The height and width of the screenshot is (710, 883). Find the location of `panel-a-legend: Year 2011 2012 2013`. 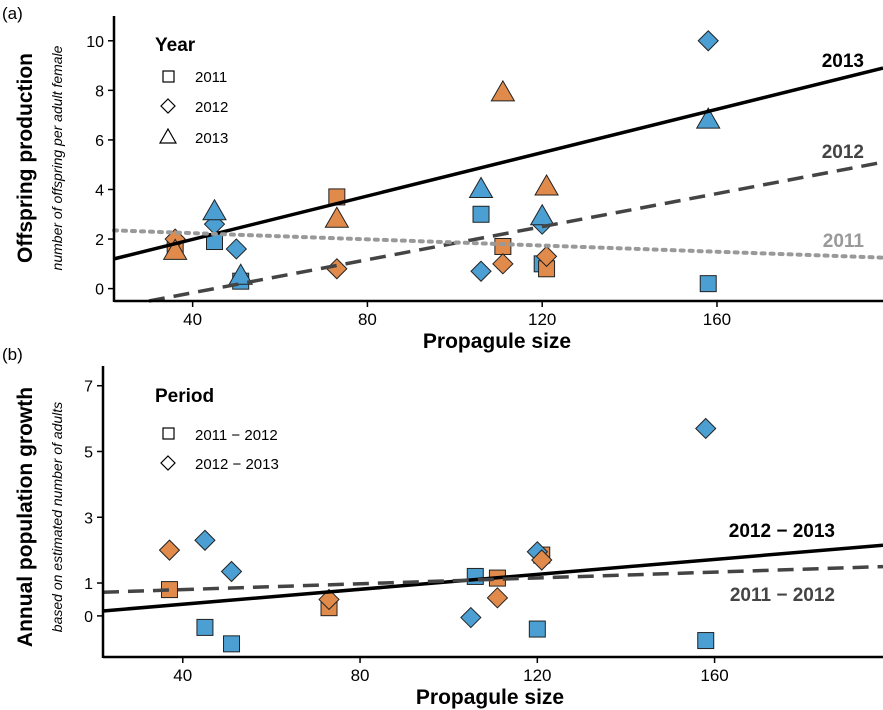

panel-a-legend: Year 2011 2012 2013 is located at coordinates (191, 91).